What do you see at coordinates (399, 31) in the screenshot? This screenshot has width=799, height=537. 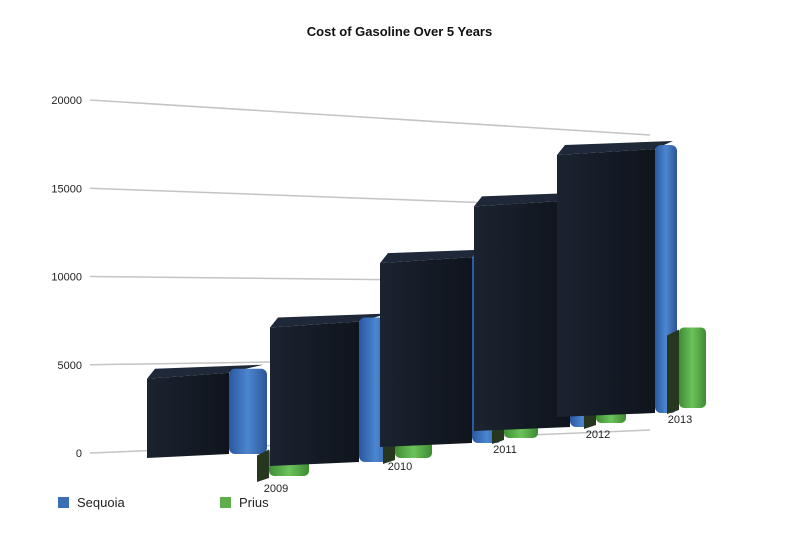 I see `chart-title: Cost of Gasoline Over 5 Years` at bounding box center [399, 31].